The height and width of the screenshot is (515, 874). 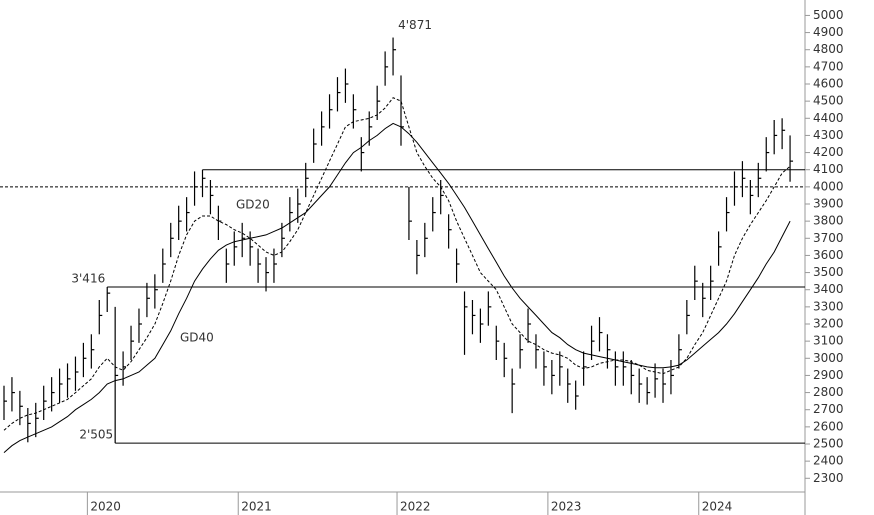 I want to click on y-tick-label: 2500, so click(x=828, y=444).